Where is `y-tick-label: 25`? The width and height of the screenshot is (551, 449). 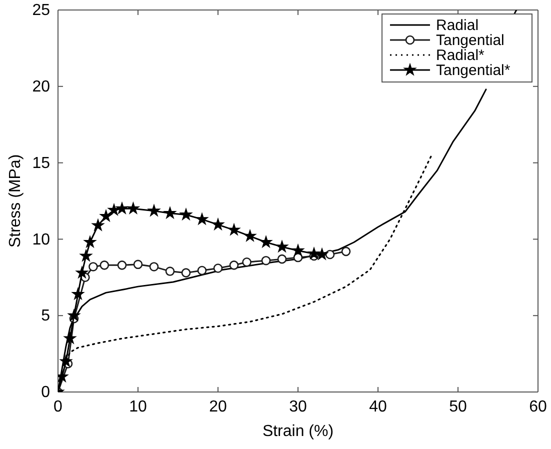 y-tick-label: 25 is located at coordinates (41, 11).